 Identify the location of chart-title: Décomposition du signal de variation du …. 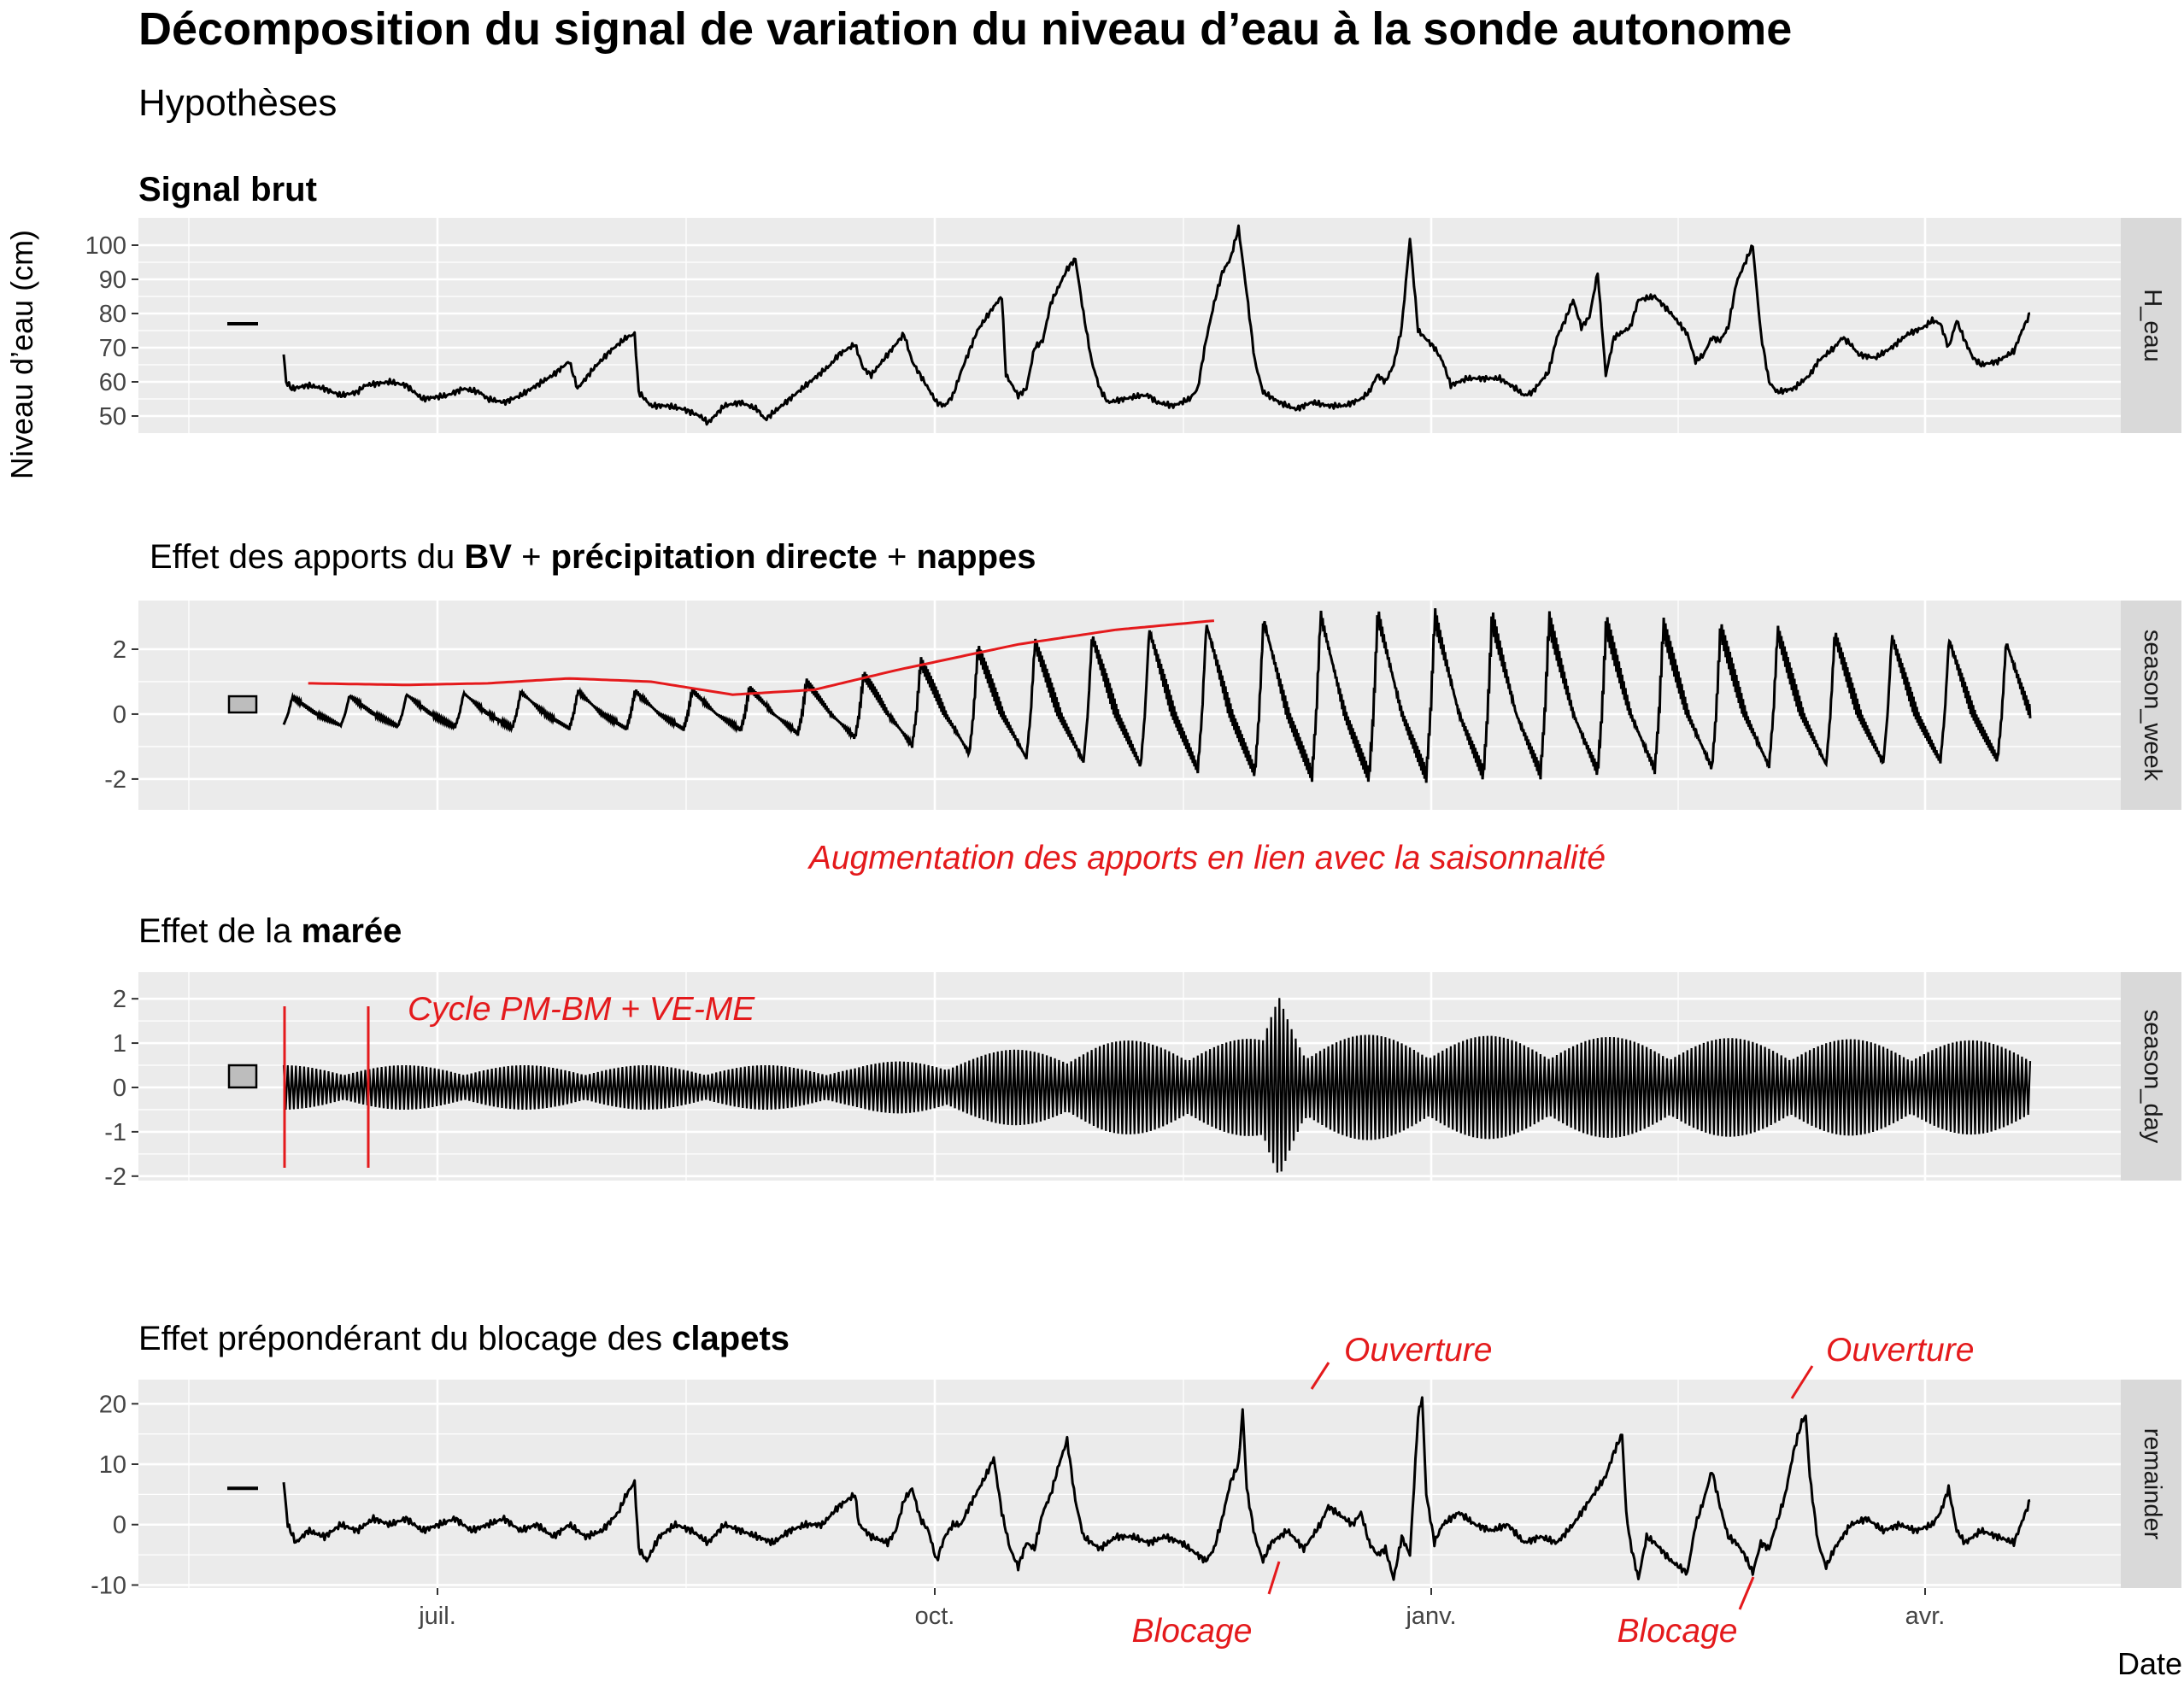
(965, 29).